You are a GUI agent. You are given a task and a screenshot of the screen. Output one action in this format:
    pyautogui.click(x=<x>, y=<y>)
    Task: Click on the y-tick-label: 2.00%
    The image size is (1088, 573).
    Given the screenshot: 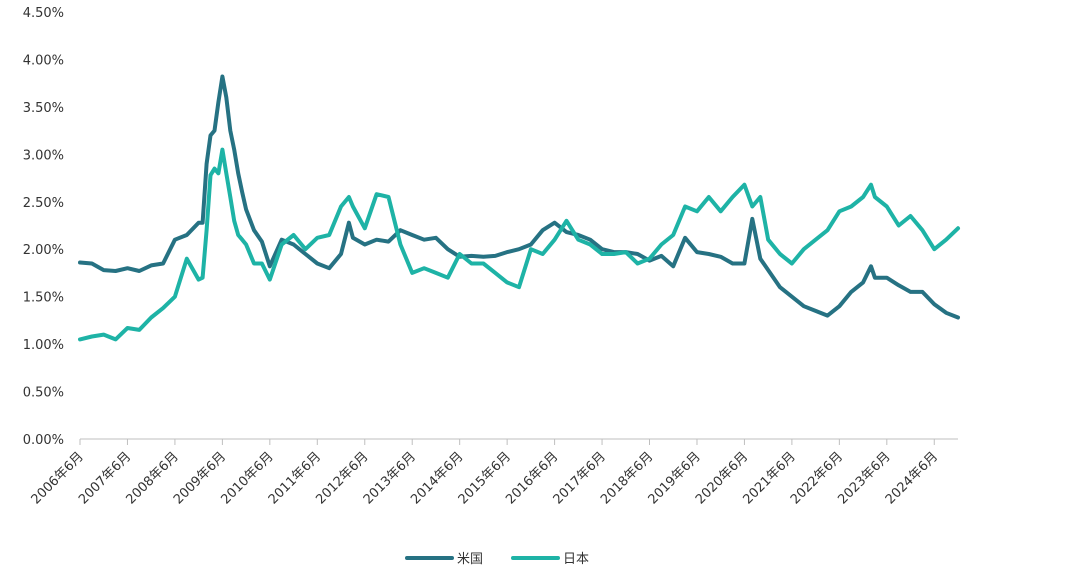 What is the action you would take?
    pyautogui.click(x=43, y=250)
    